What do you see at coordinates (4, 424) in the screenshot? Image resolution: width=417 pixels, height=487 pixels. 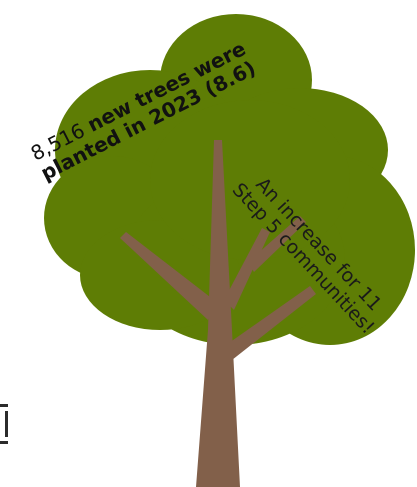 I see `cropped-element-fragment` at bounding box center [4, 424].